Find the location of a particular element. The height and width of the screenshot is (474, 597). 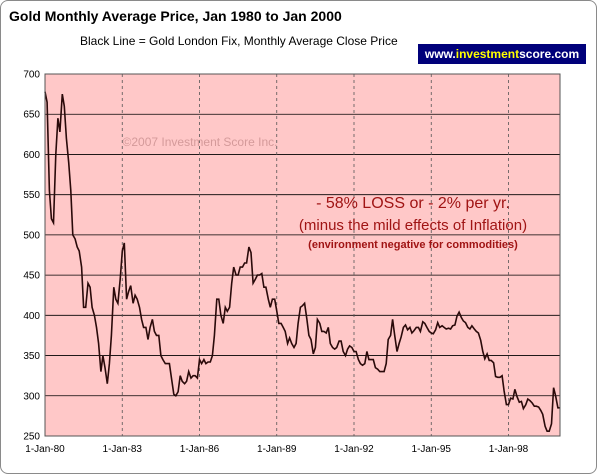

y-tick-label: 550 is located at coordinates (31, 195).